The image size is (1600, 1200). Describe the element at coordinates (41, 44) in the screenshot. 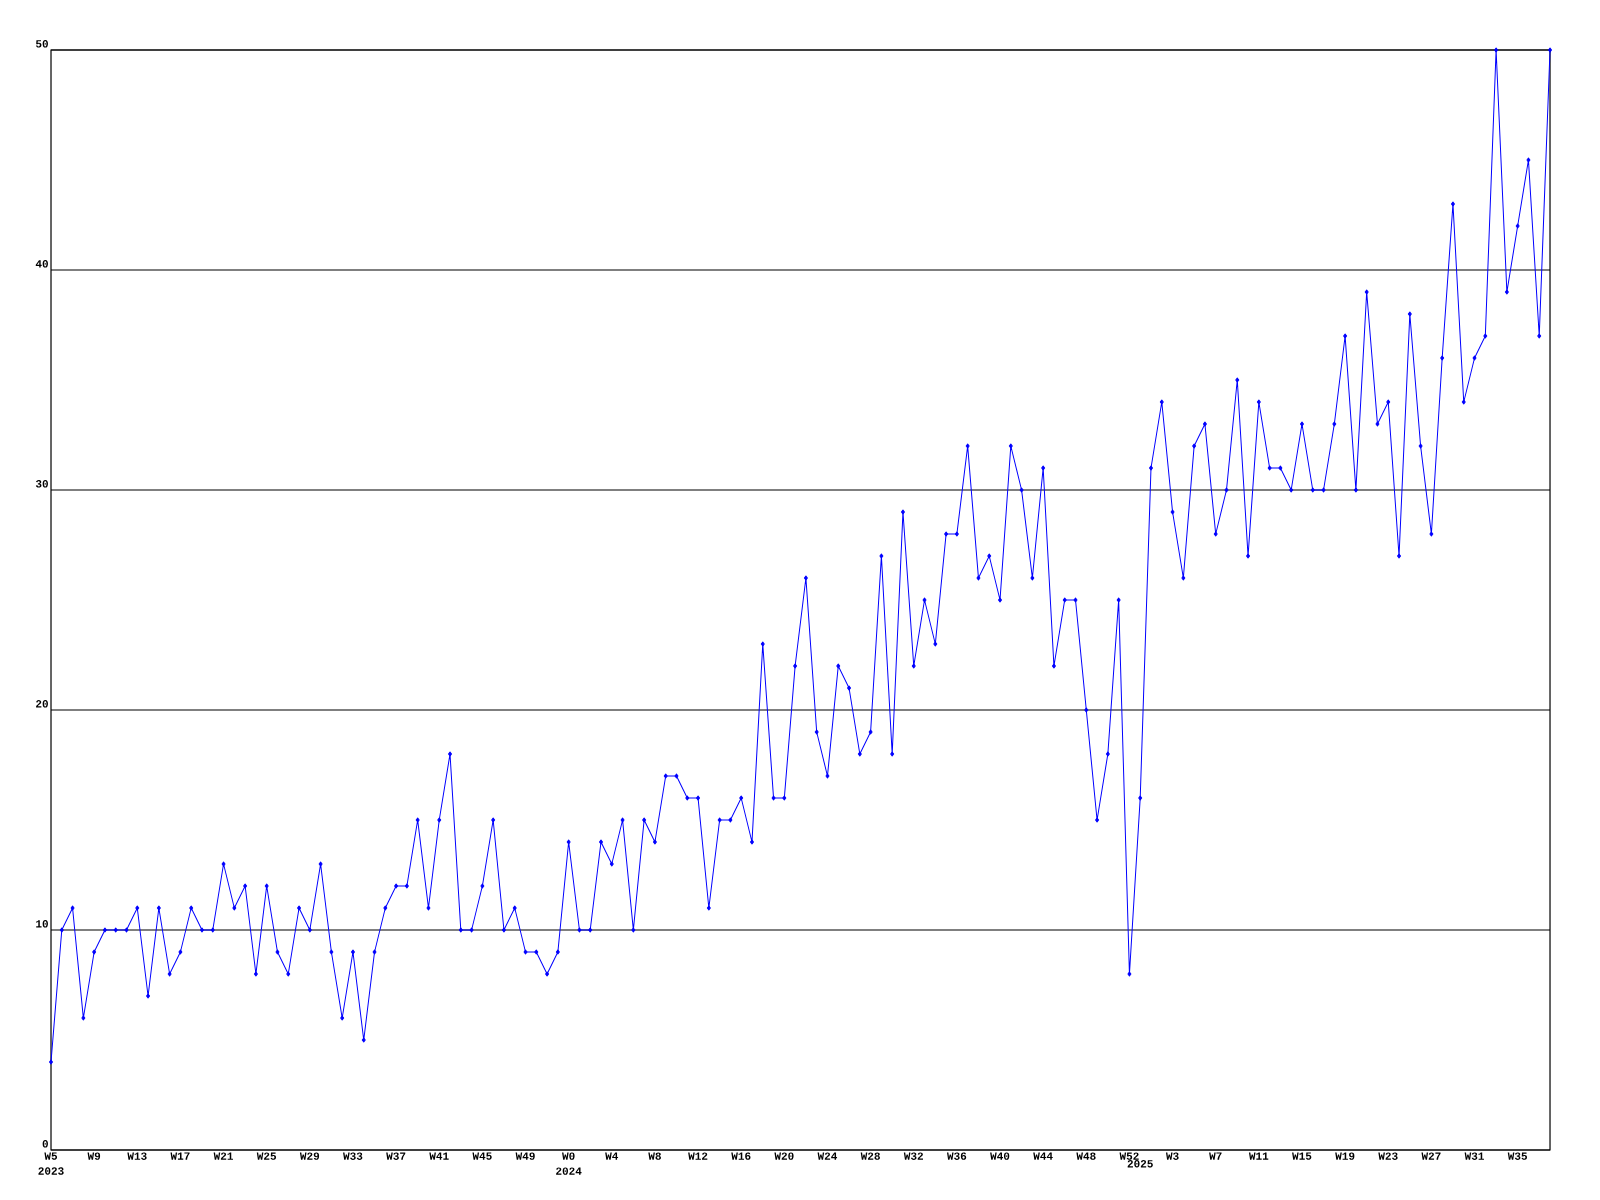

I see `y-tick-label: 50` at that location.